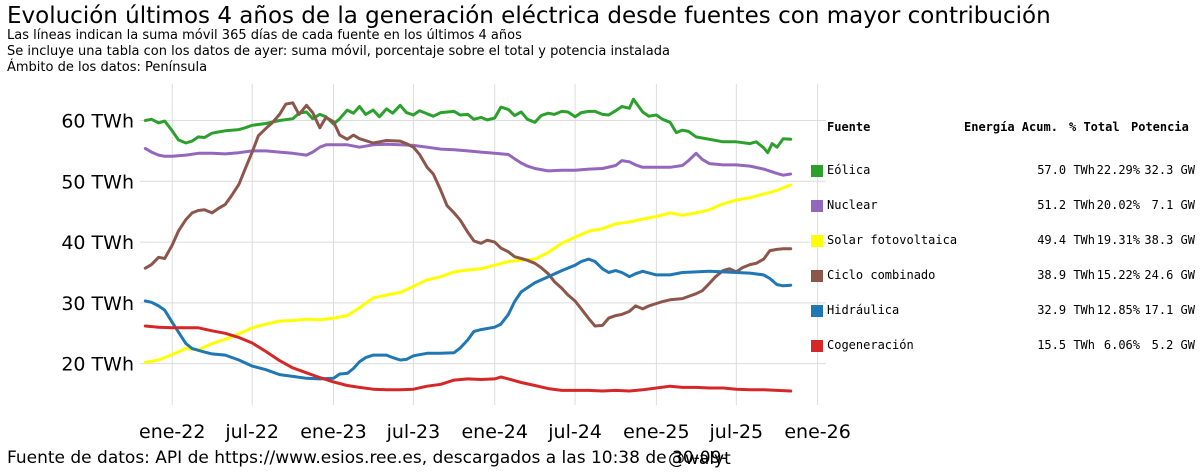 The width and height of the screenshot is (1200, 476). What do you see at coordinates (1118, 240) in the screenshot?
I see `row-percent: 19.31%` at bounding box center [1118, 240].